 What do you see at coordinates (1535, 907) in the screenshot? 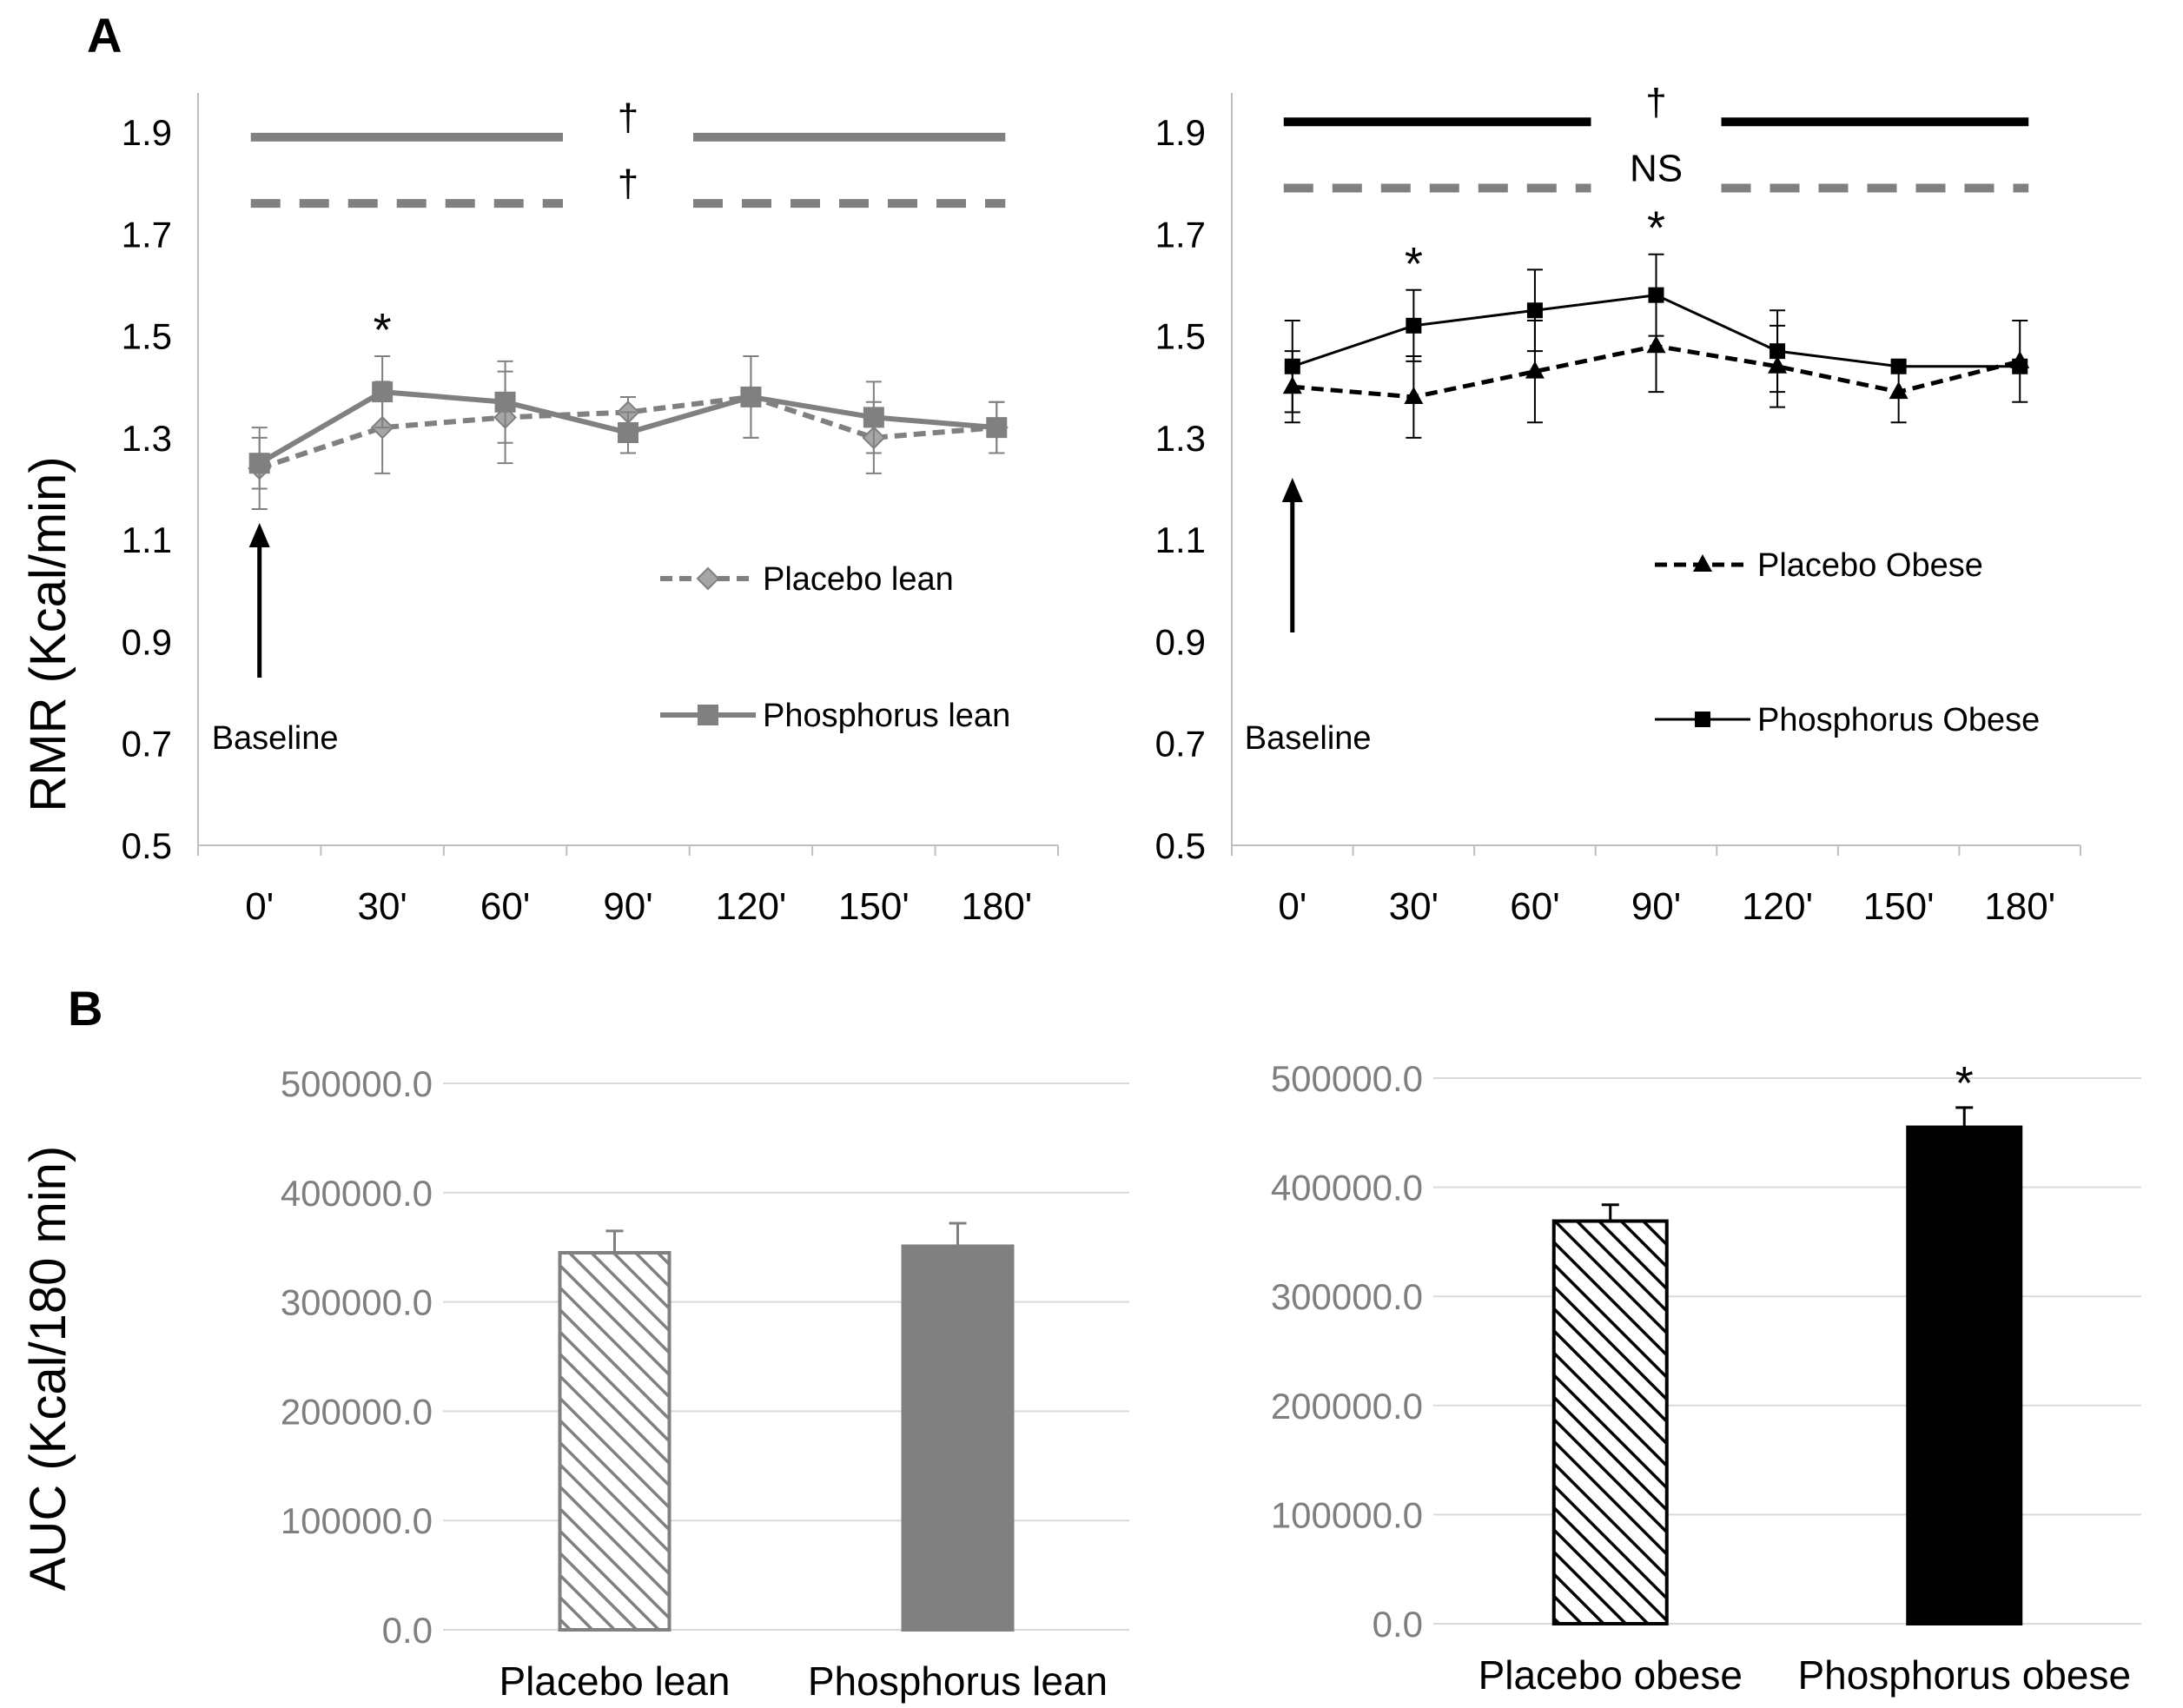
I see `obese-x-tick-label: 60'` at bounding box center [1535, 907].